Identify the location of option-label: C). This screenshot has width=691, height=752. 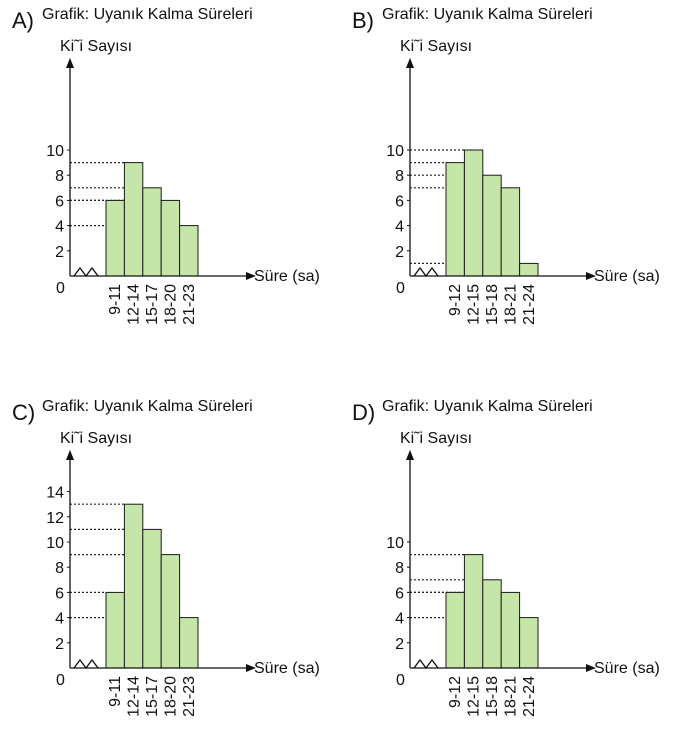
(24, 412).